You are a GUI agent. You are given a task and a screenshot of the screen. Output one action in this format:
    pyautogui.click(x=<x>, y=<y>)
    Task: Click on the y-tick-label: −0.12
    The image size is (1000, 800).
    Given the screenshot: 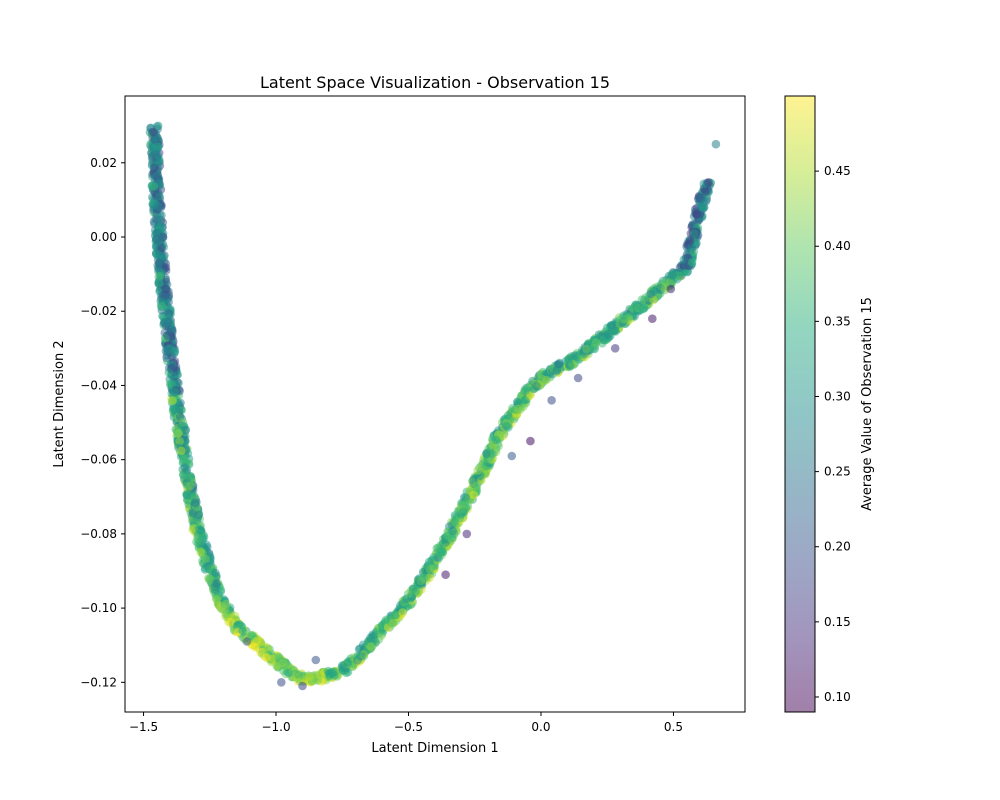 What is the action you would take?
    pyautogui.click(x=98, y=682)
    